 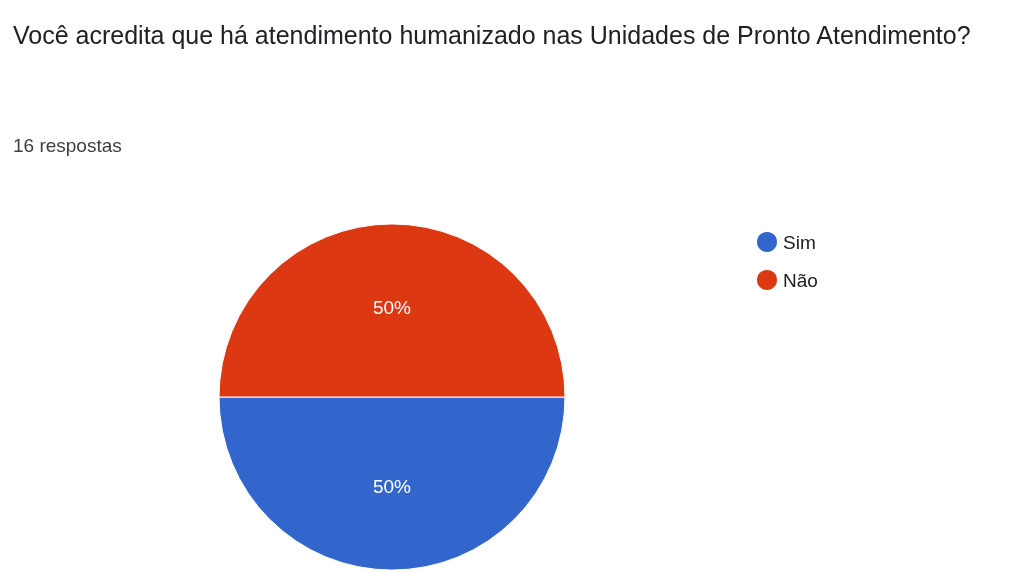 What do you see at coordinates (67, 145) in the screenshot?
I see `chart-subtitle: 16 respostas` at bounding box center [67, 145].